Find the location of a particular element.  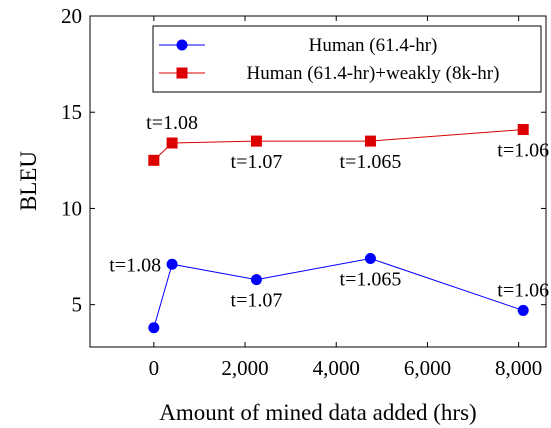

x-tick-label: 2,000 is located at coordinates (244, 368).